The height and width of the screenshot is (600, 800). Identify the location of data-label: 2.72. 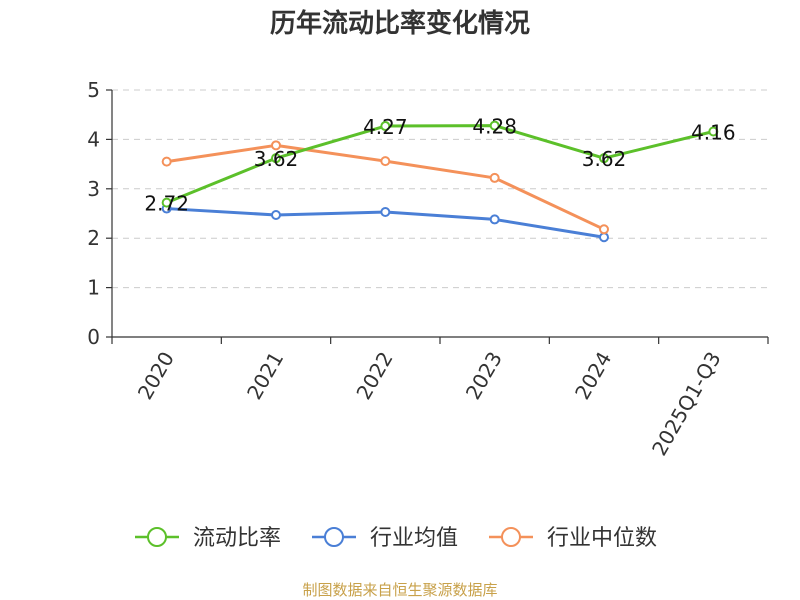
(166, 204).